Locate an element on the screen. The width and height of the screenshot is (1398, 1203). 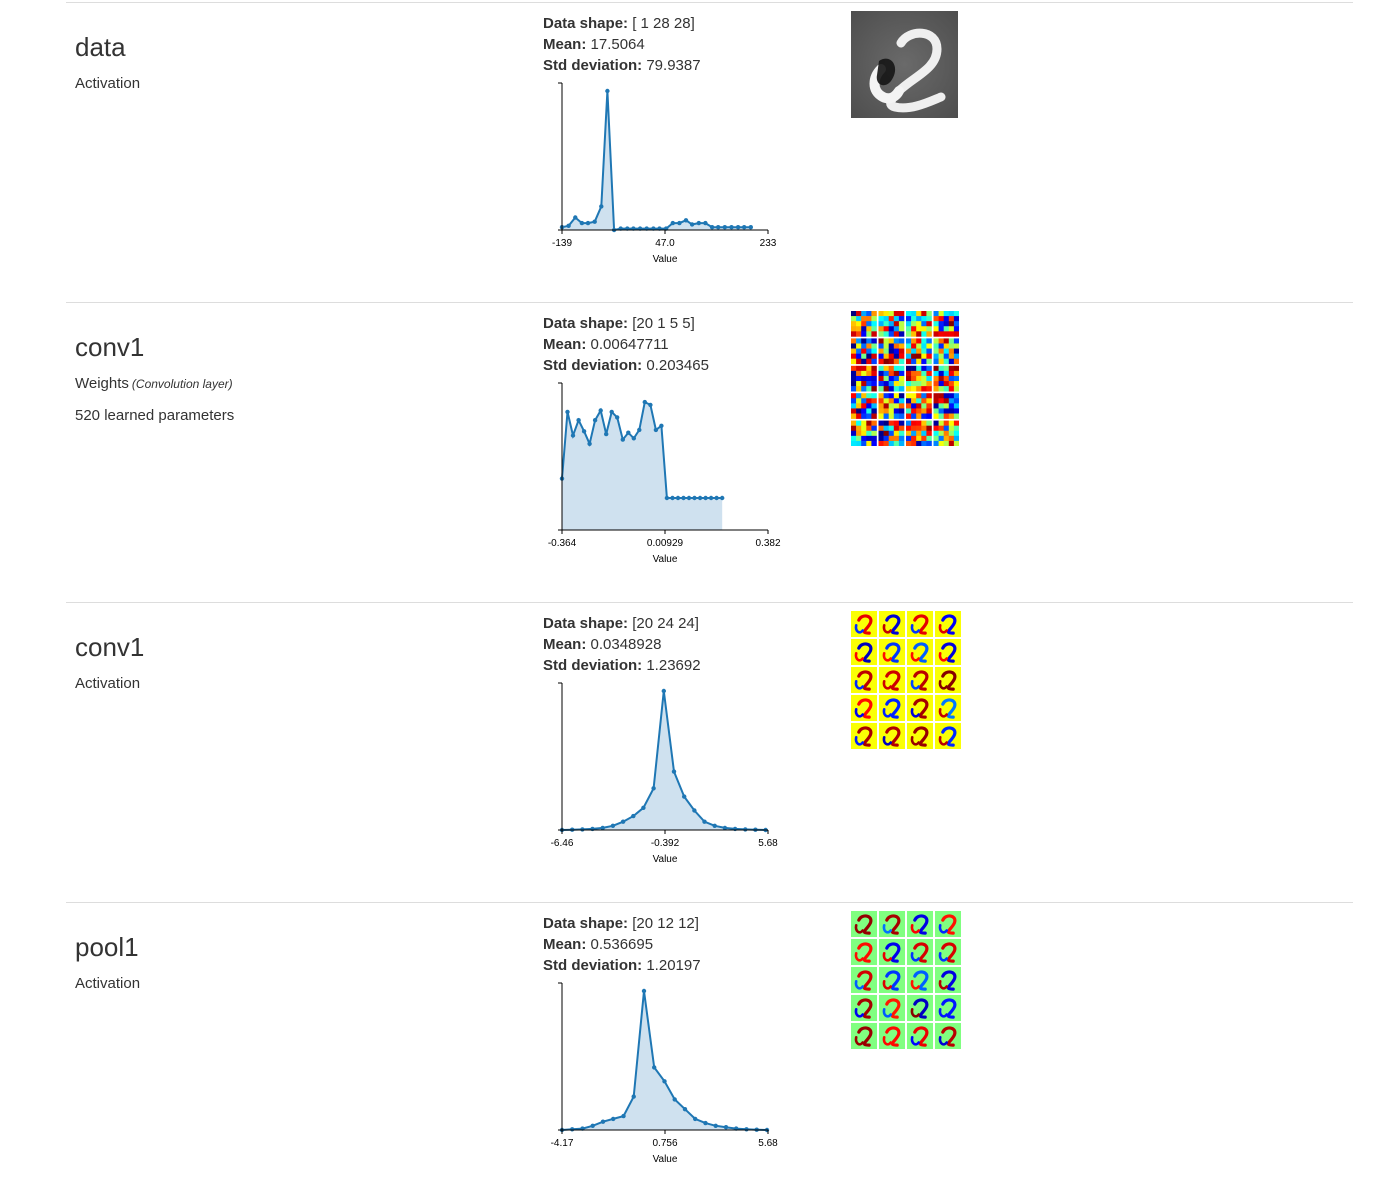
layer-type-label: Activation is located at coordinates (108, 83).